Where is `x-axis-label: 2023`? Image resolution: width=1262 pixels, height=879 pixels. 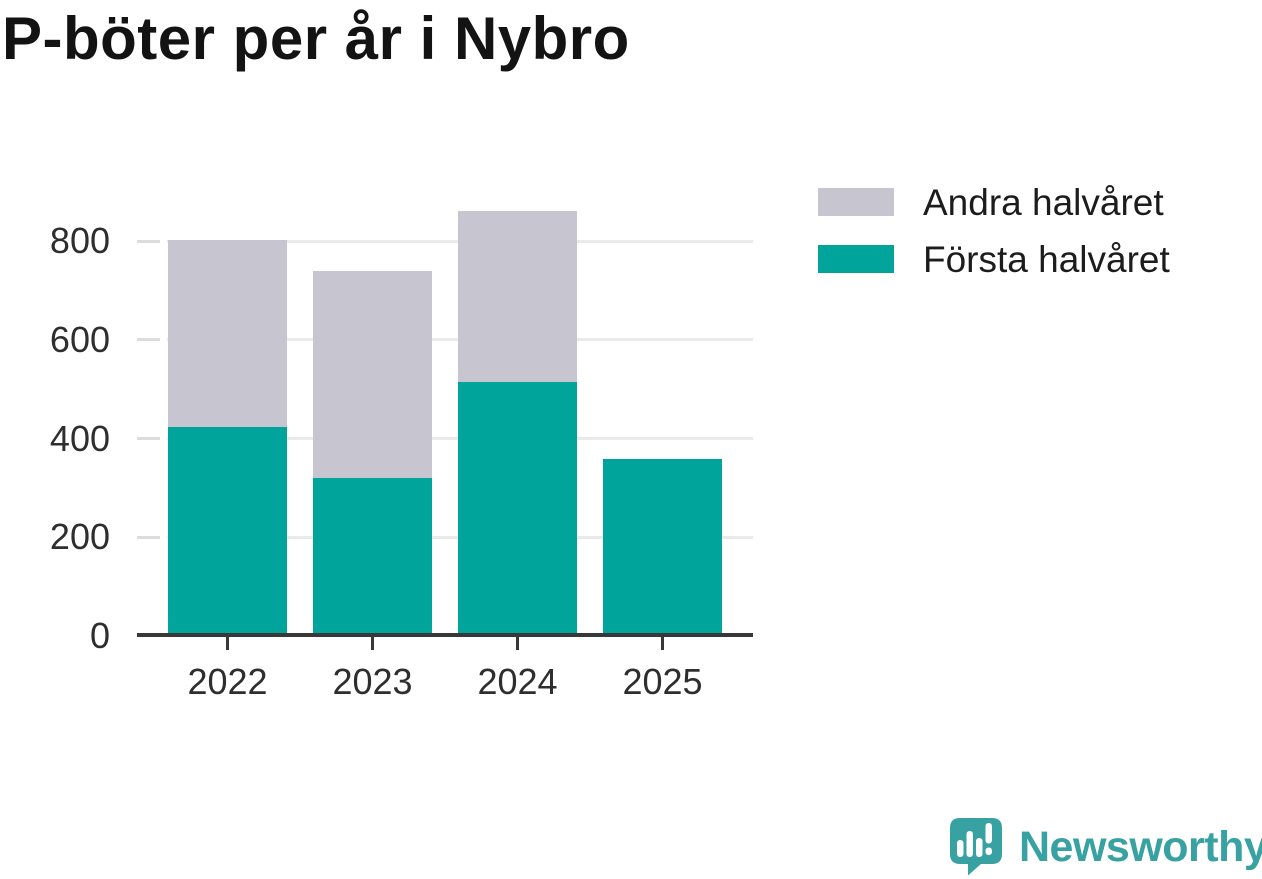
x-axis-label: 2023 is located at coordinates (372, 681).